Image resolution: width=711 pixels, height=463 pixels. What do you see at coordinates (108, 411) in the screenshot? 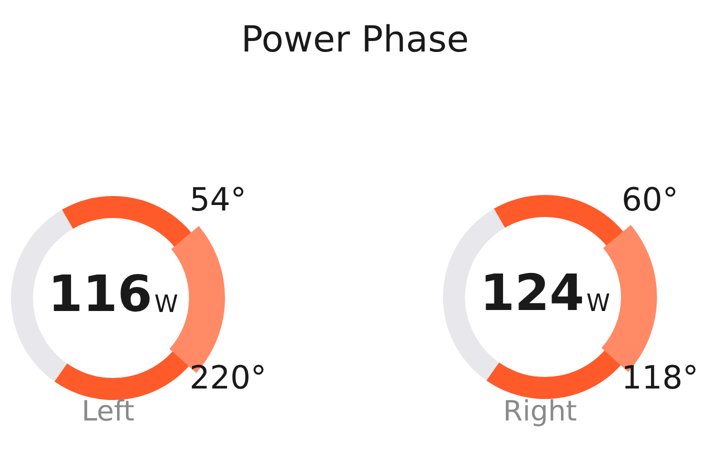
I see `category-label: Left` at bounding box center [108, 411].